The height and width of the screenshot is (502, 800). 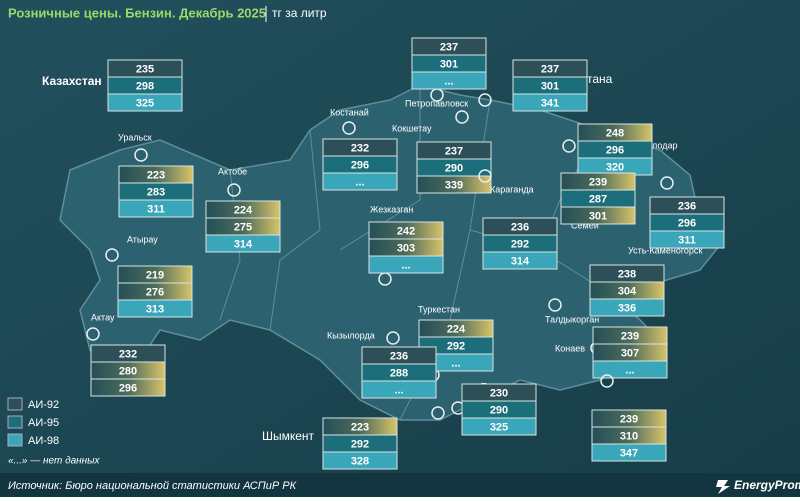 I want to click on region-label: Павлодар, so click(x=656, y=145).